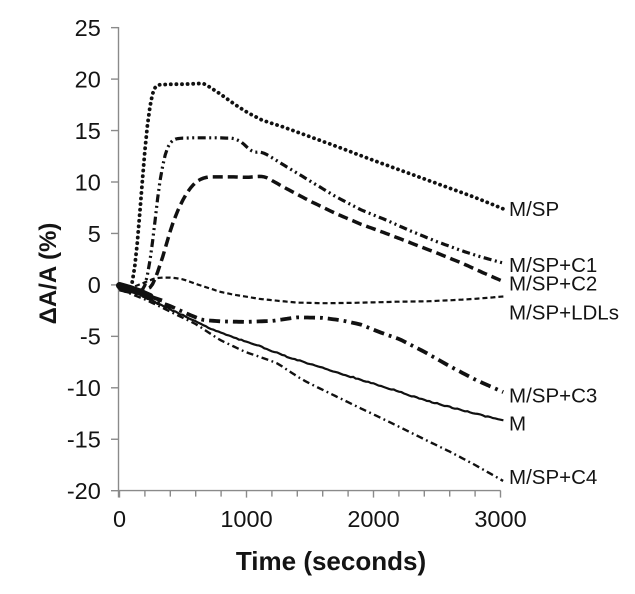  Describe the element at coordinates (246, 519) in the screenshot. I see `svg-text: 1000` at that location.